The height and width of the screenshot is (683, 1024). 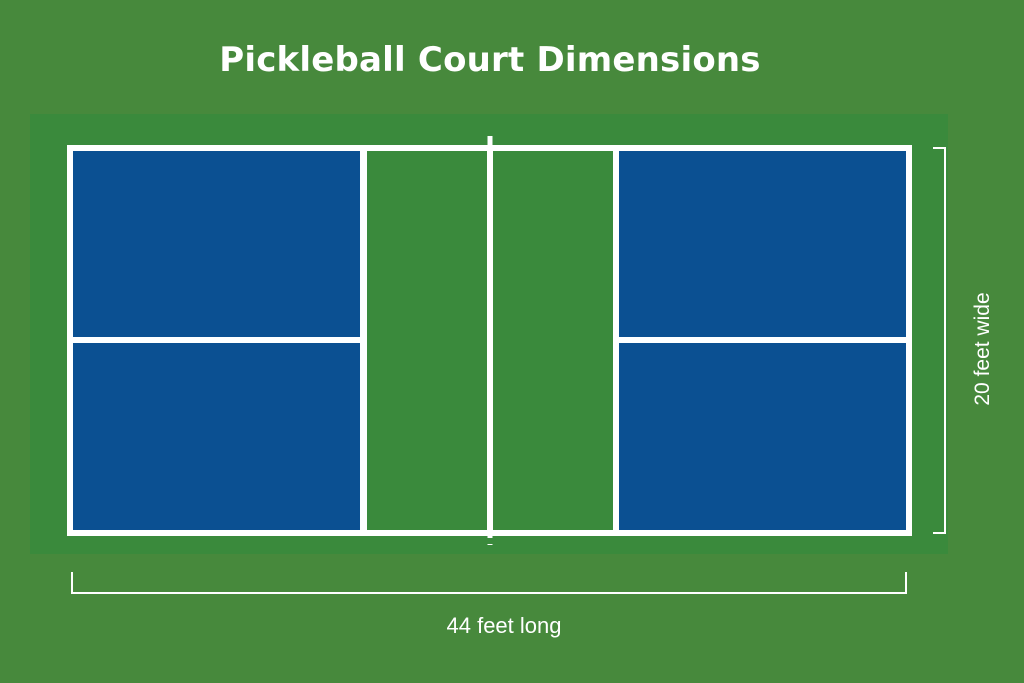 I want to click on left-service-box-bottom, so click(x=216, y=436).